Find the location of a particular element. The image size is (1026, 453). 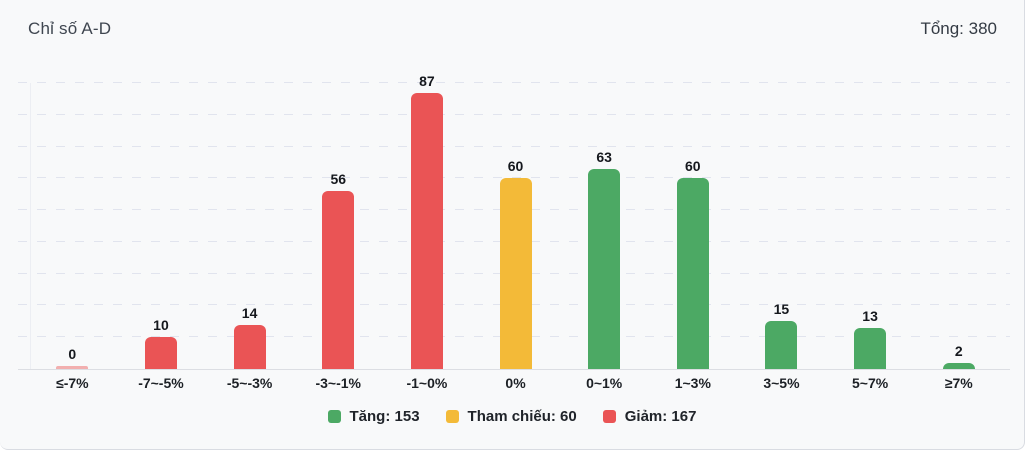

bar-value-label: 10 is located at coordinates (161, 325).